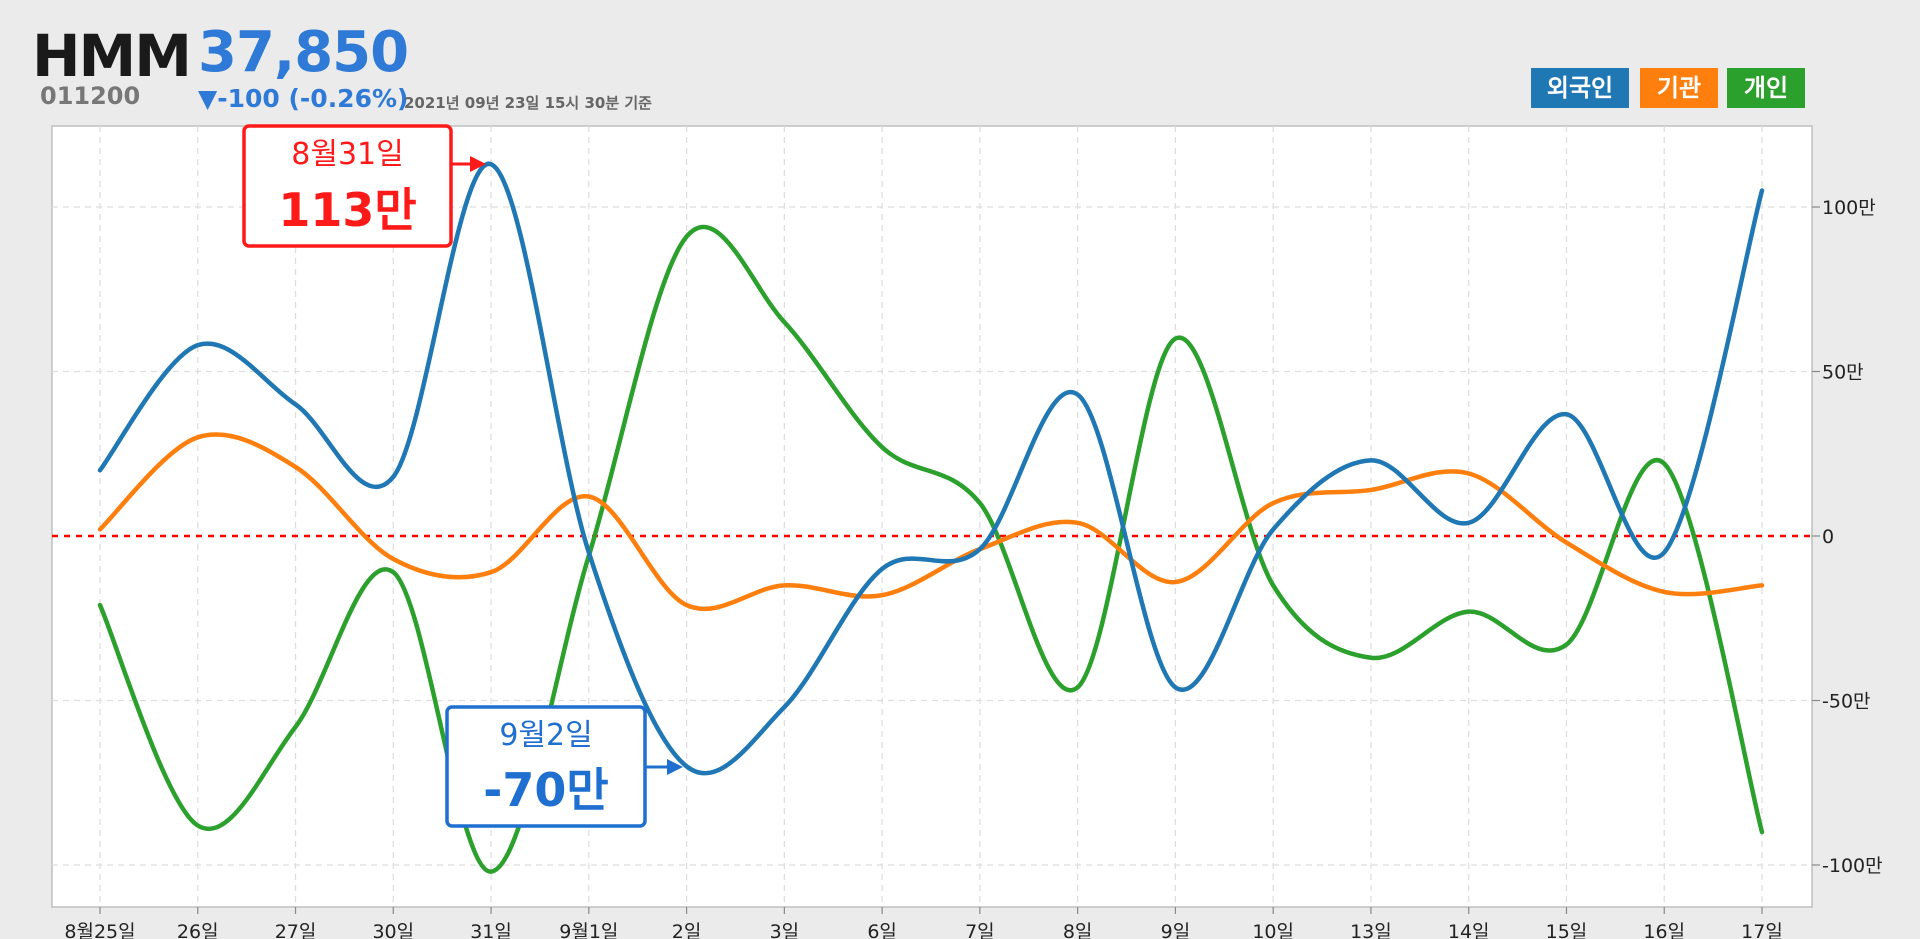 The image size is (1920, 939). Describe the element at coordinates (112, 56) in the screenshot. I see `ticker-name: HMM` at that location.